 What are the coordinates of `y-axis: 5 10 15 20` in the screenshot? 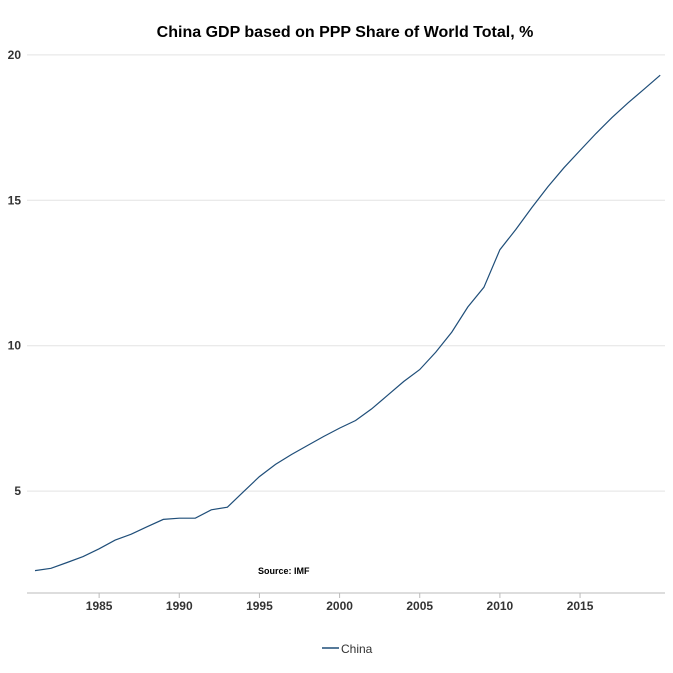 It's located at (15, 273).